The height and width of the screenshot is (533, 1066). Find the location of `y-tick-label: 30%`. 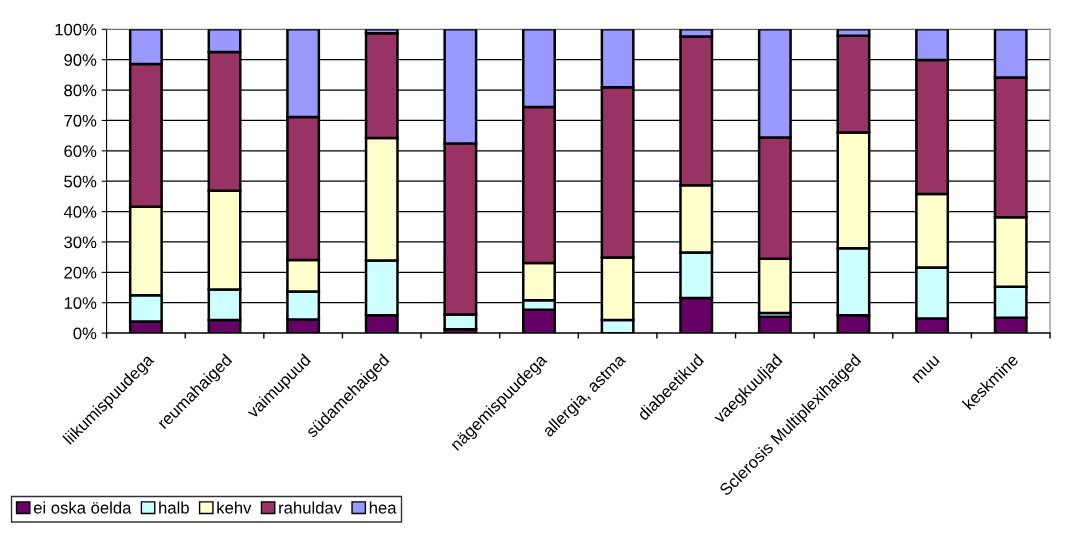

y-tick-label: 30% is located at coordinates (80, 242).